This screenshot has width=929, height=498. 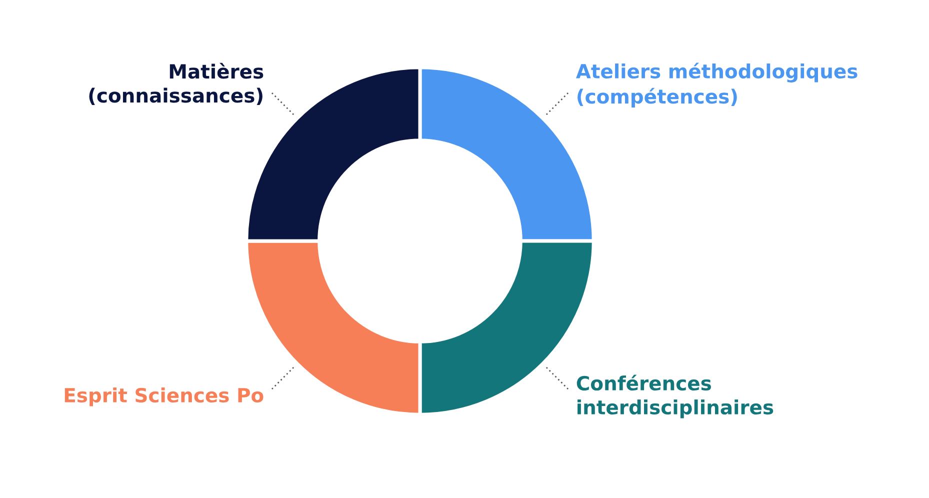 What do you see at coordinates (164, 396) in the screenshot?
I see `slice-label: Esprit Sciences Po` at bounding box center [164, 396].